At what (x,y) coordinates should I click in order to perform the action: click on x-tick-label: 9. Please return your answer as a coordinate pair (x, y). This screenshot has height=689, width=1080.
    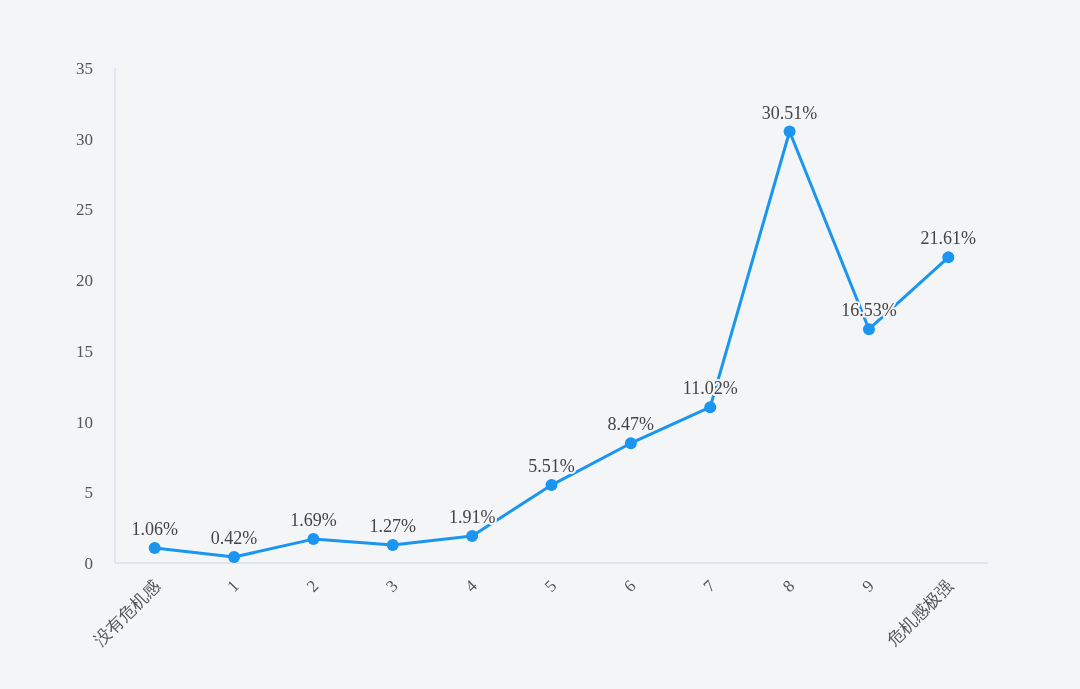
    Looking at the image, I should click on (868, 586).